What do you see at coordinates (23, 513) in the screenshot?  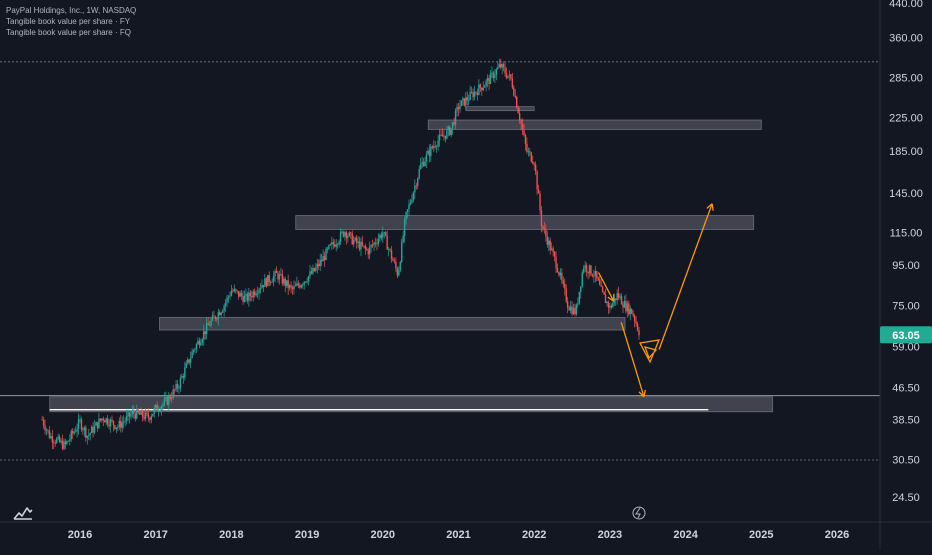 I see `tradingview-logo-icon` at bounding box center [23, 513].